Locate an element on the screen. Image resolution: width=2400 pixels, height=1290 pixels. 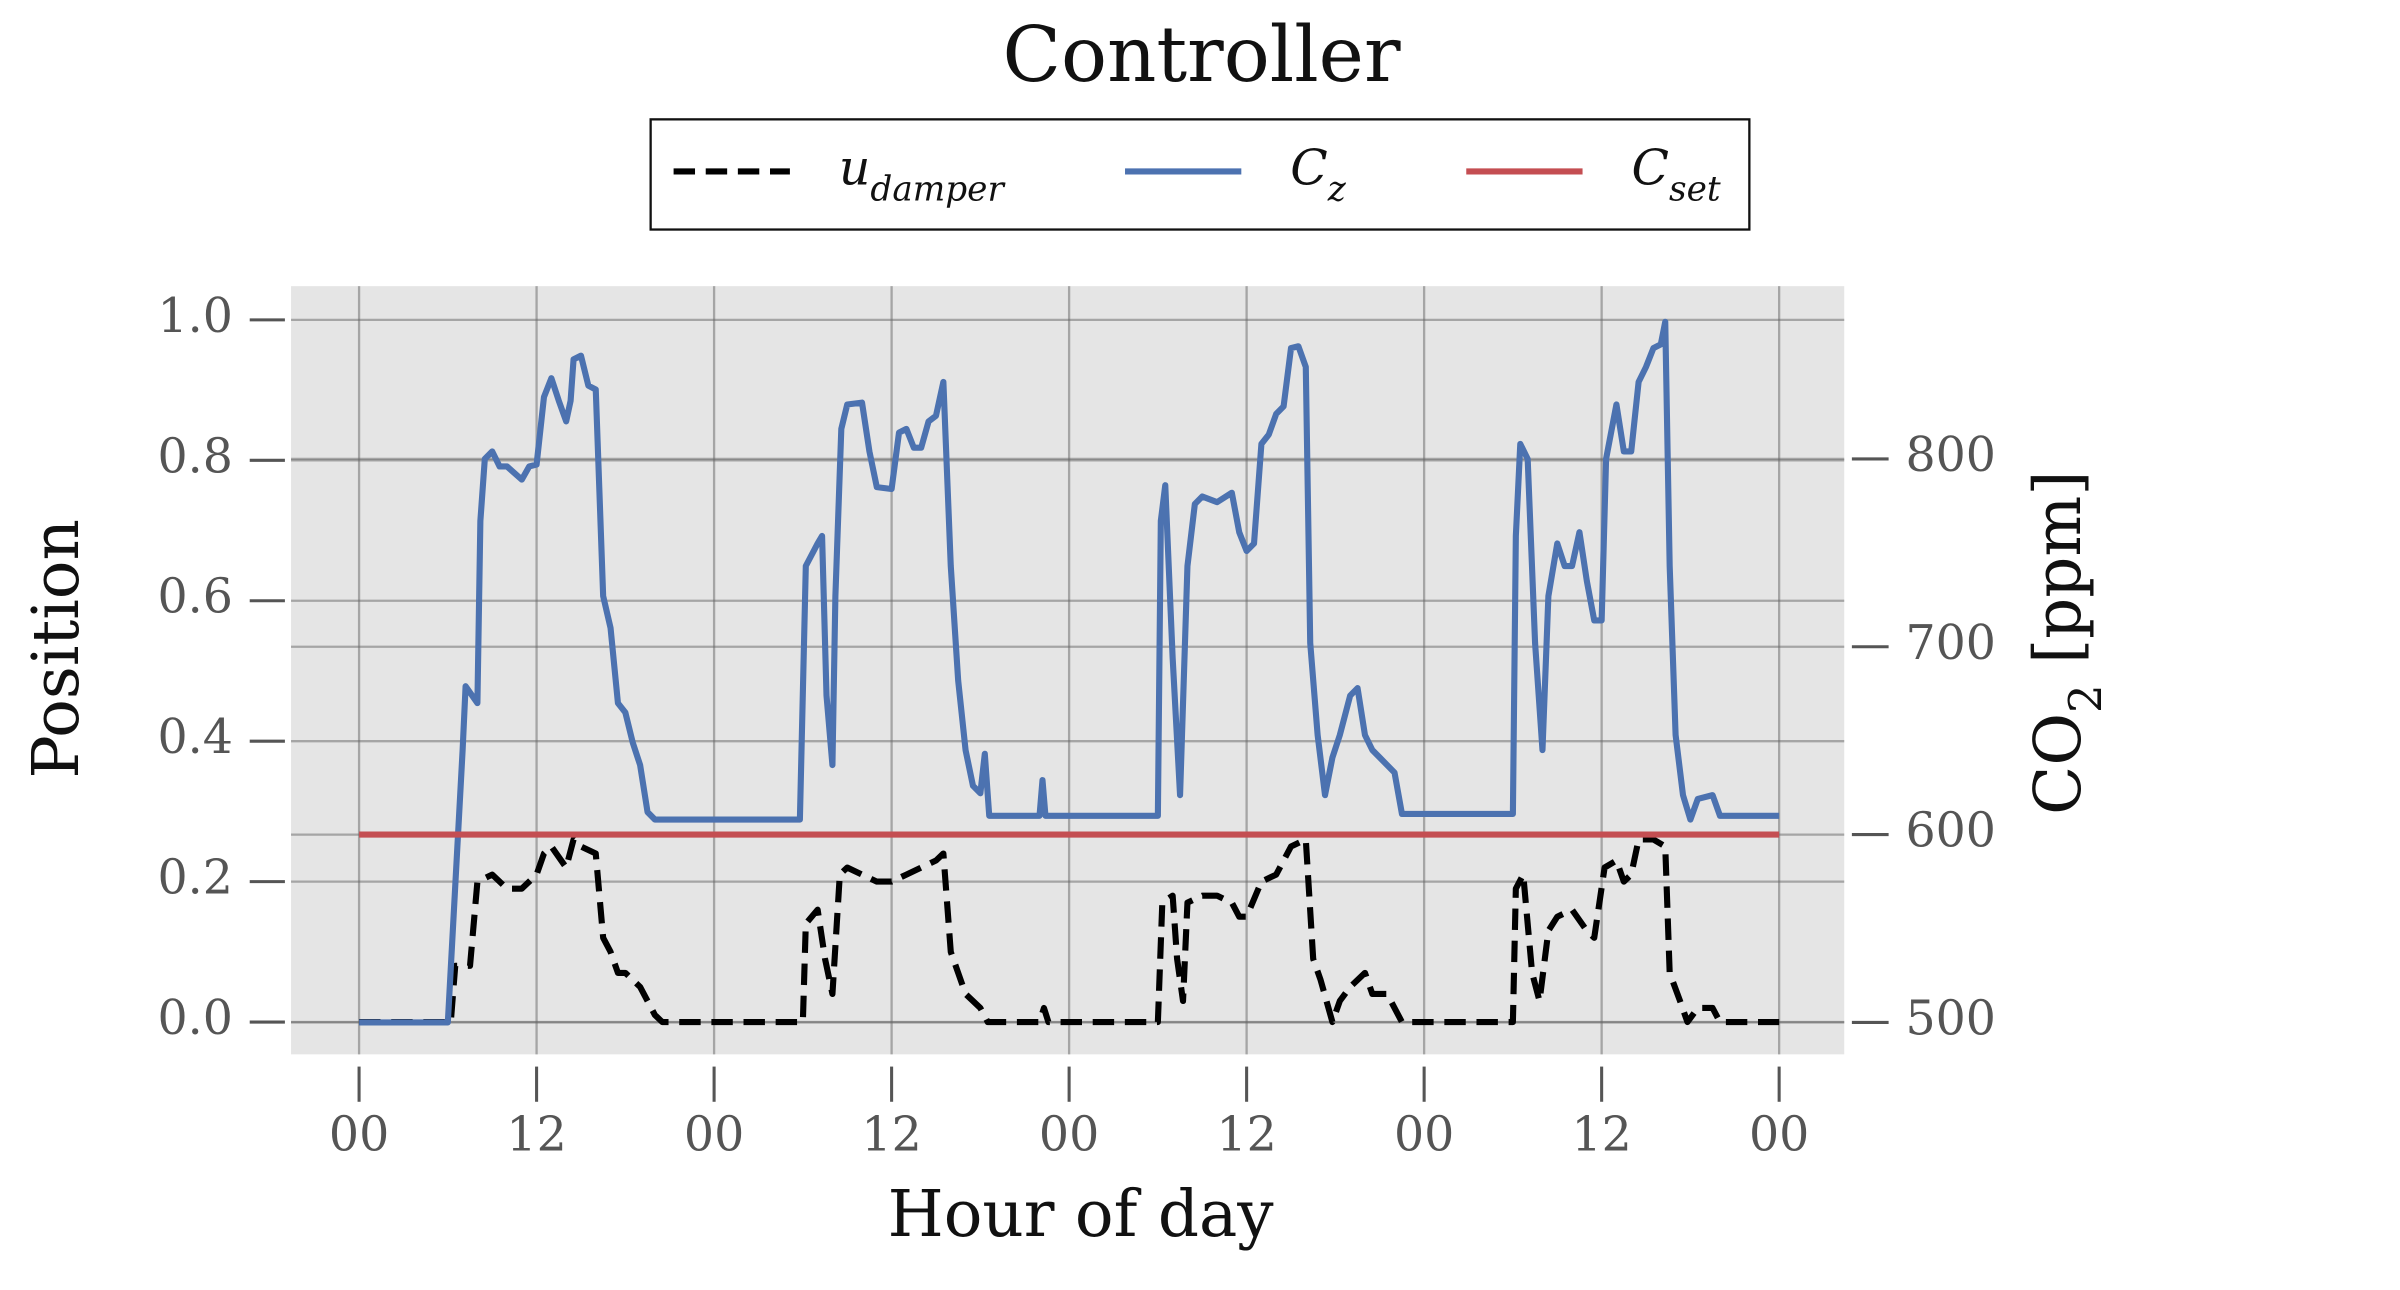
y-axis-label: Position is located at coordinates (56, 648).